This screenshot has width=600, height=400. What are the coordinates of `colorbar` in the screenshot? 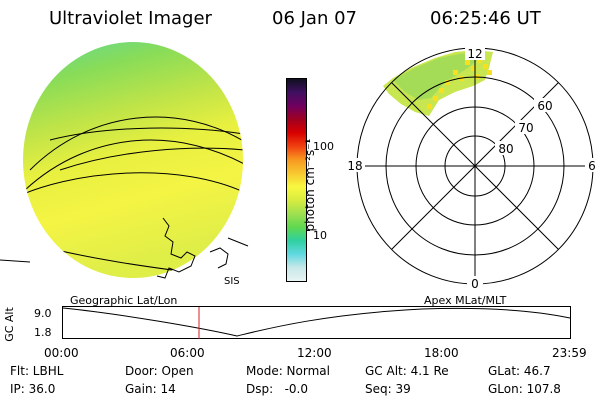 It's located at (296, 180).